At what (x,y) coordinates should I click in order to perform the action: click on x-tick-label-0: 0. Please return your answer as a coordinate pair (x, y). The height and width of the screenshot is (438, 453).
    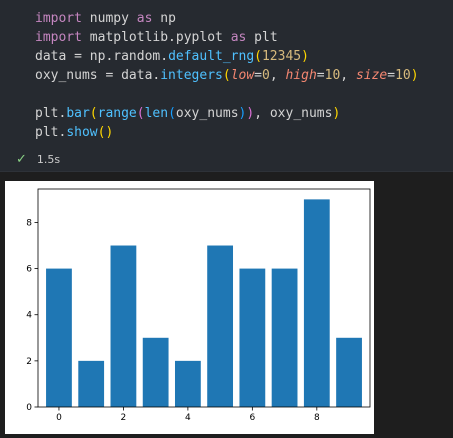
    Looking at the image, I should click on (59, 418).